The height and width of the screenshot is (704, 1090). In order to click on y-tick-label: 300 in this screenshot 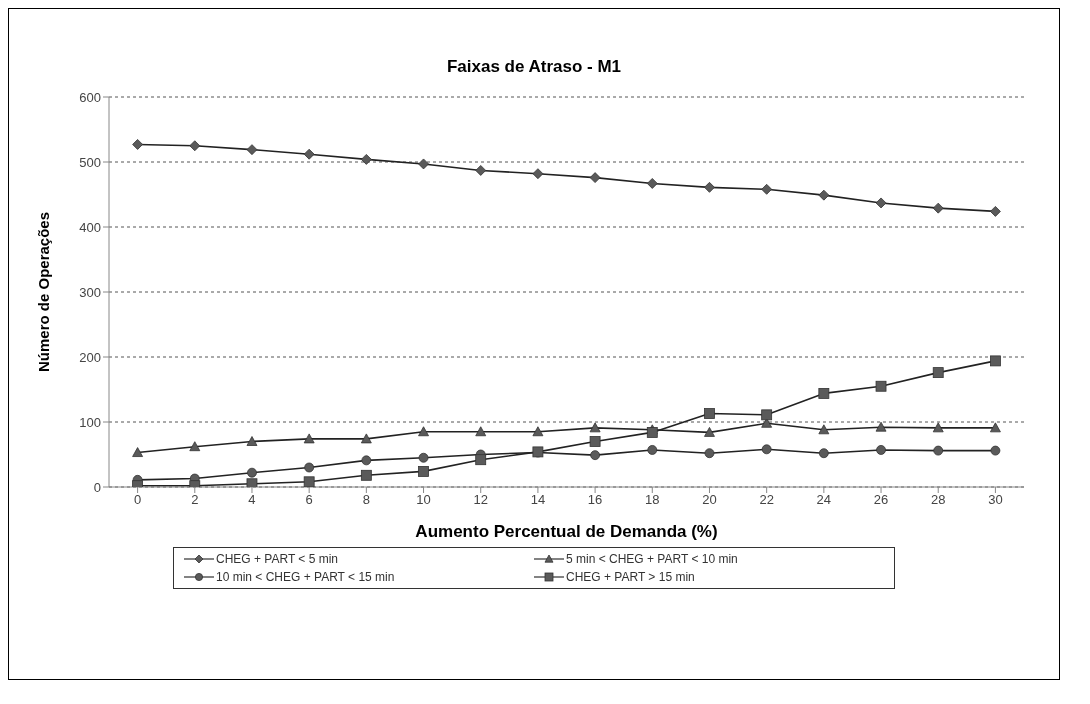, I will do `click(90, 292)`.